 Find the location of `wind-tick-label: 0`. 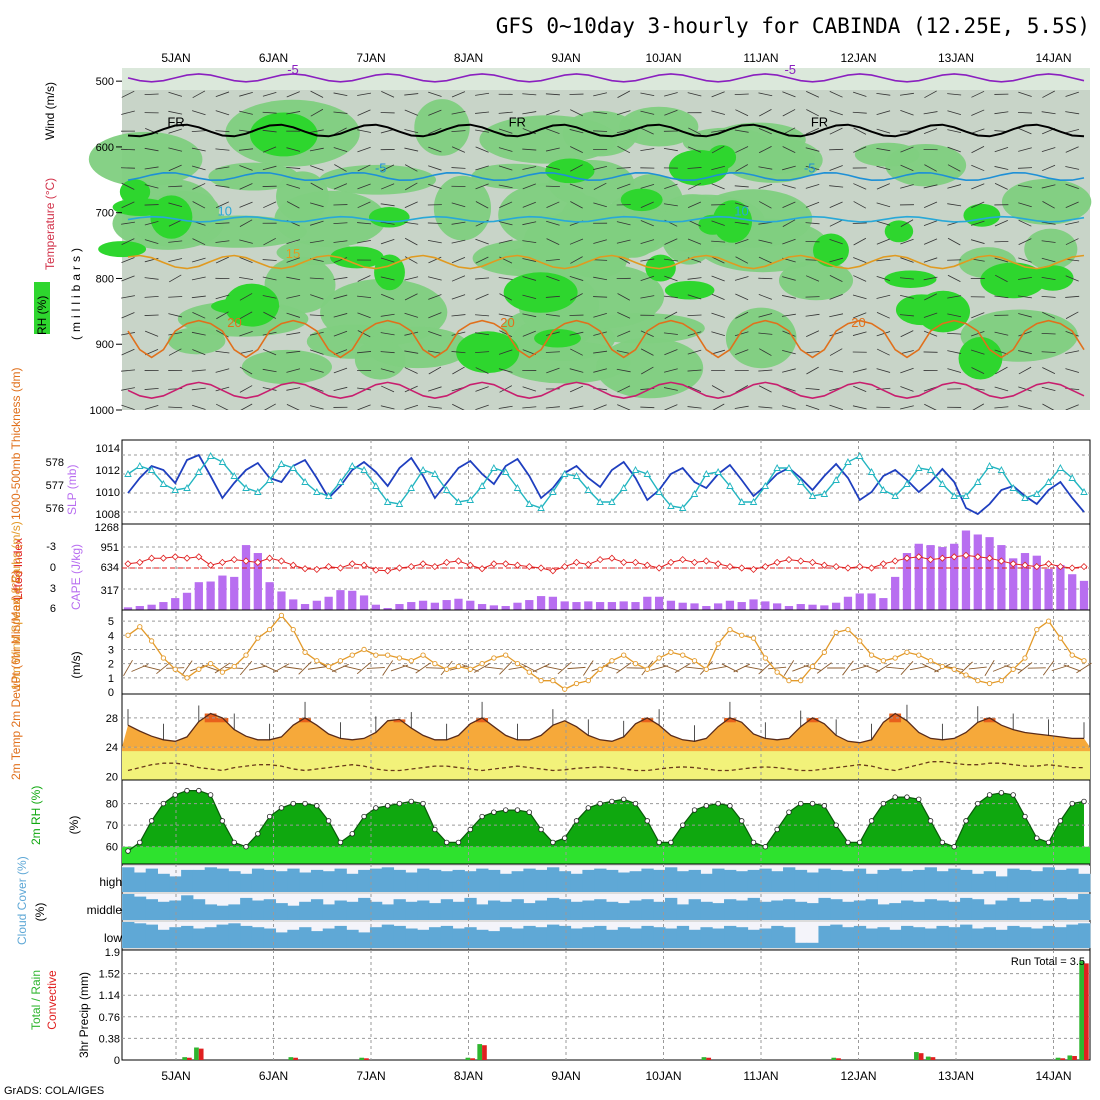

wind-tick-label: 0 is located at coordinates (111, 693).